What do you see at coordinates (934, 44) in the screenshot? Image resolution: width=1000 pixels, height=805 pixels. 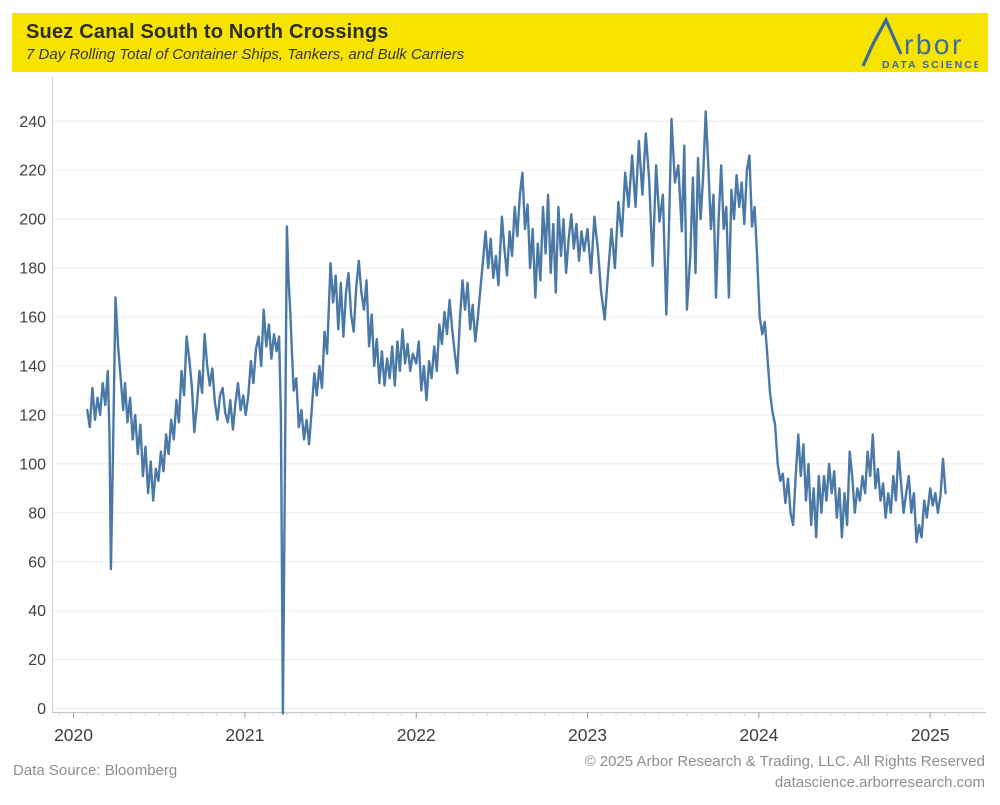 I see `logo-brand-text: rbor` at bounding box center [934, 44].